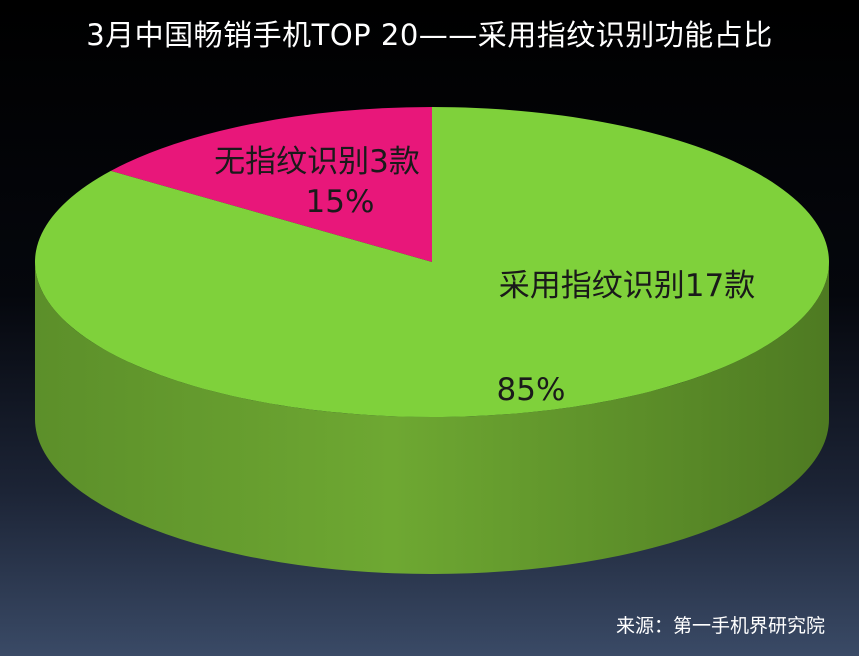 This screenshot has height=656, width=859. I want to click on chart-title: 3月中国畅销手机TOP 20——采用指纹识别功能占比, so click(429, 35).